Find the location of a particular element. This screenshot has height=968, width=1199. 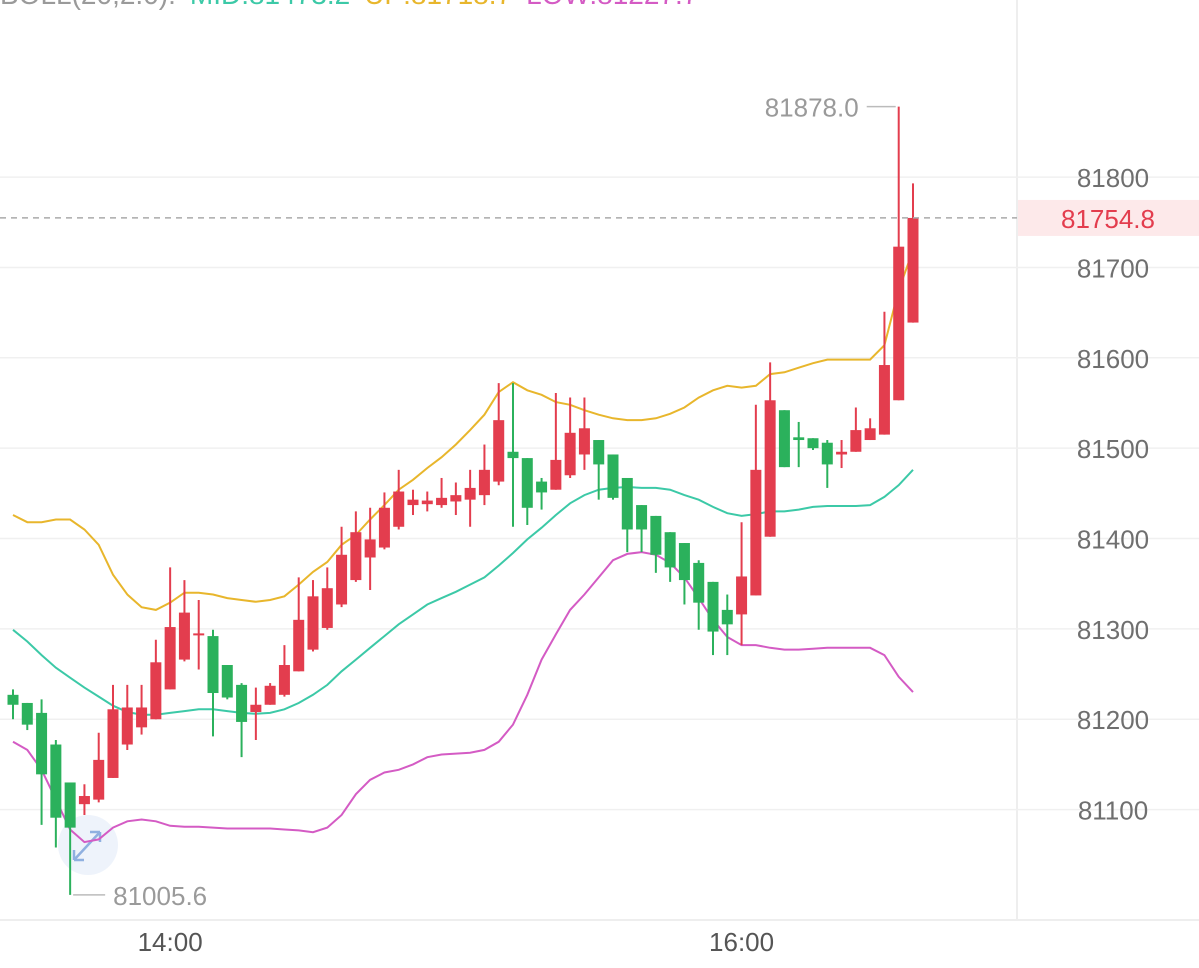

y-tick-label: 81700 is located at coordinates (1113, 268).